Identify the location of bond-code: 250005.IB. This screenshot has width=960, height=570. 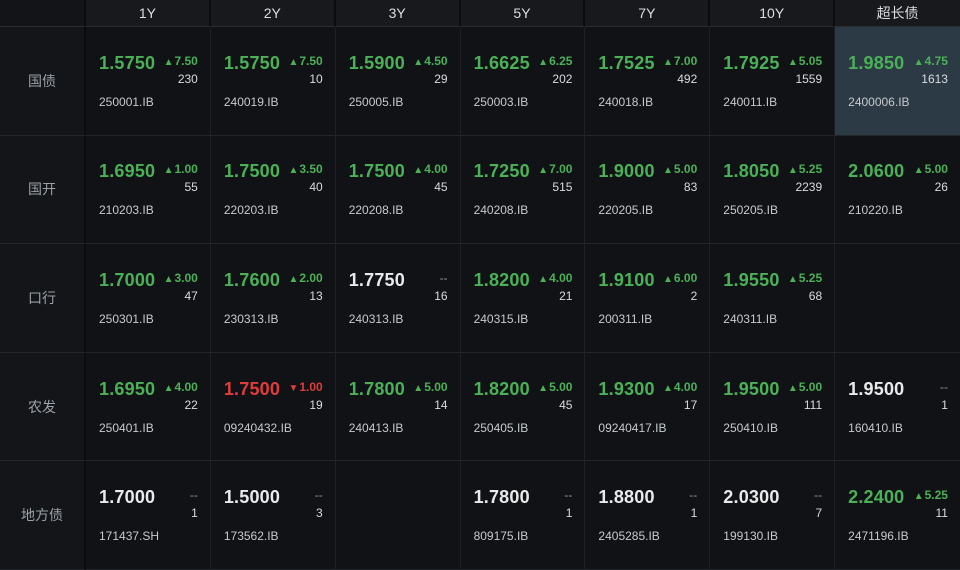
(376, 101).